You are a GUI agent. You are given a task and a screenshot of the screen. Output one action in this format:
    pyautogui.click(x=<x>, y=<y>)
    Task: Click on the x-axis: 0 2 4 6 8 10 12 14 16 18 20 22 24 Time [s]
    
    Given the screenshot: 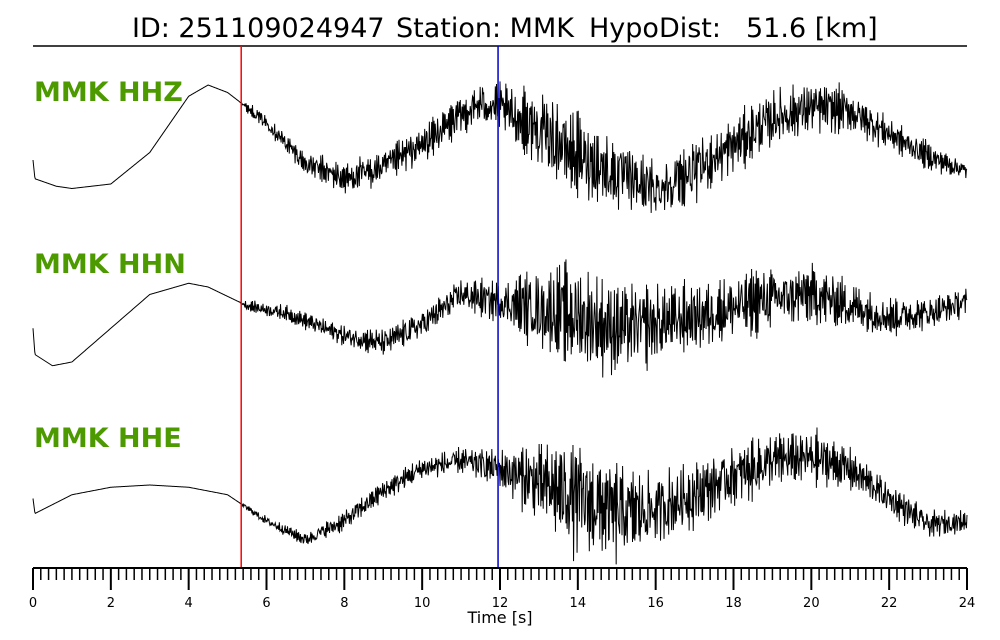 What is the action you would take?
    pyautogui.click(x=502, y=597)
    